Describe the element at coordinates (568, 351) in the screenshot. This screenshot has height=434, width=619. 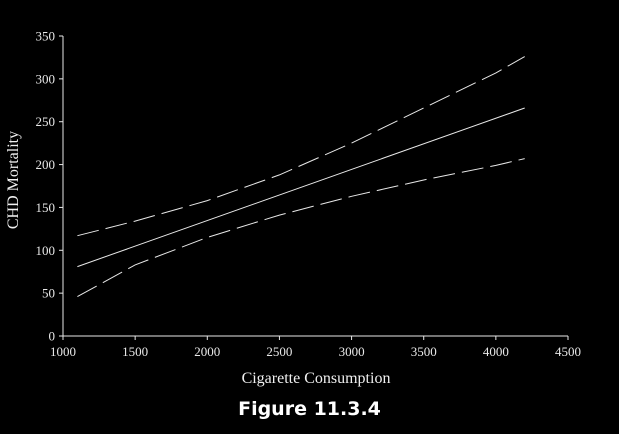
I see `x-tick-label: 4500` at that location.